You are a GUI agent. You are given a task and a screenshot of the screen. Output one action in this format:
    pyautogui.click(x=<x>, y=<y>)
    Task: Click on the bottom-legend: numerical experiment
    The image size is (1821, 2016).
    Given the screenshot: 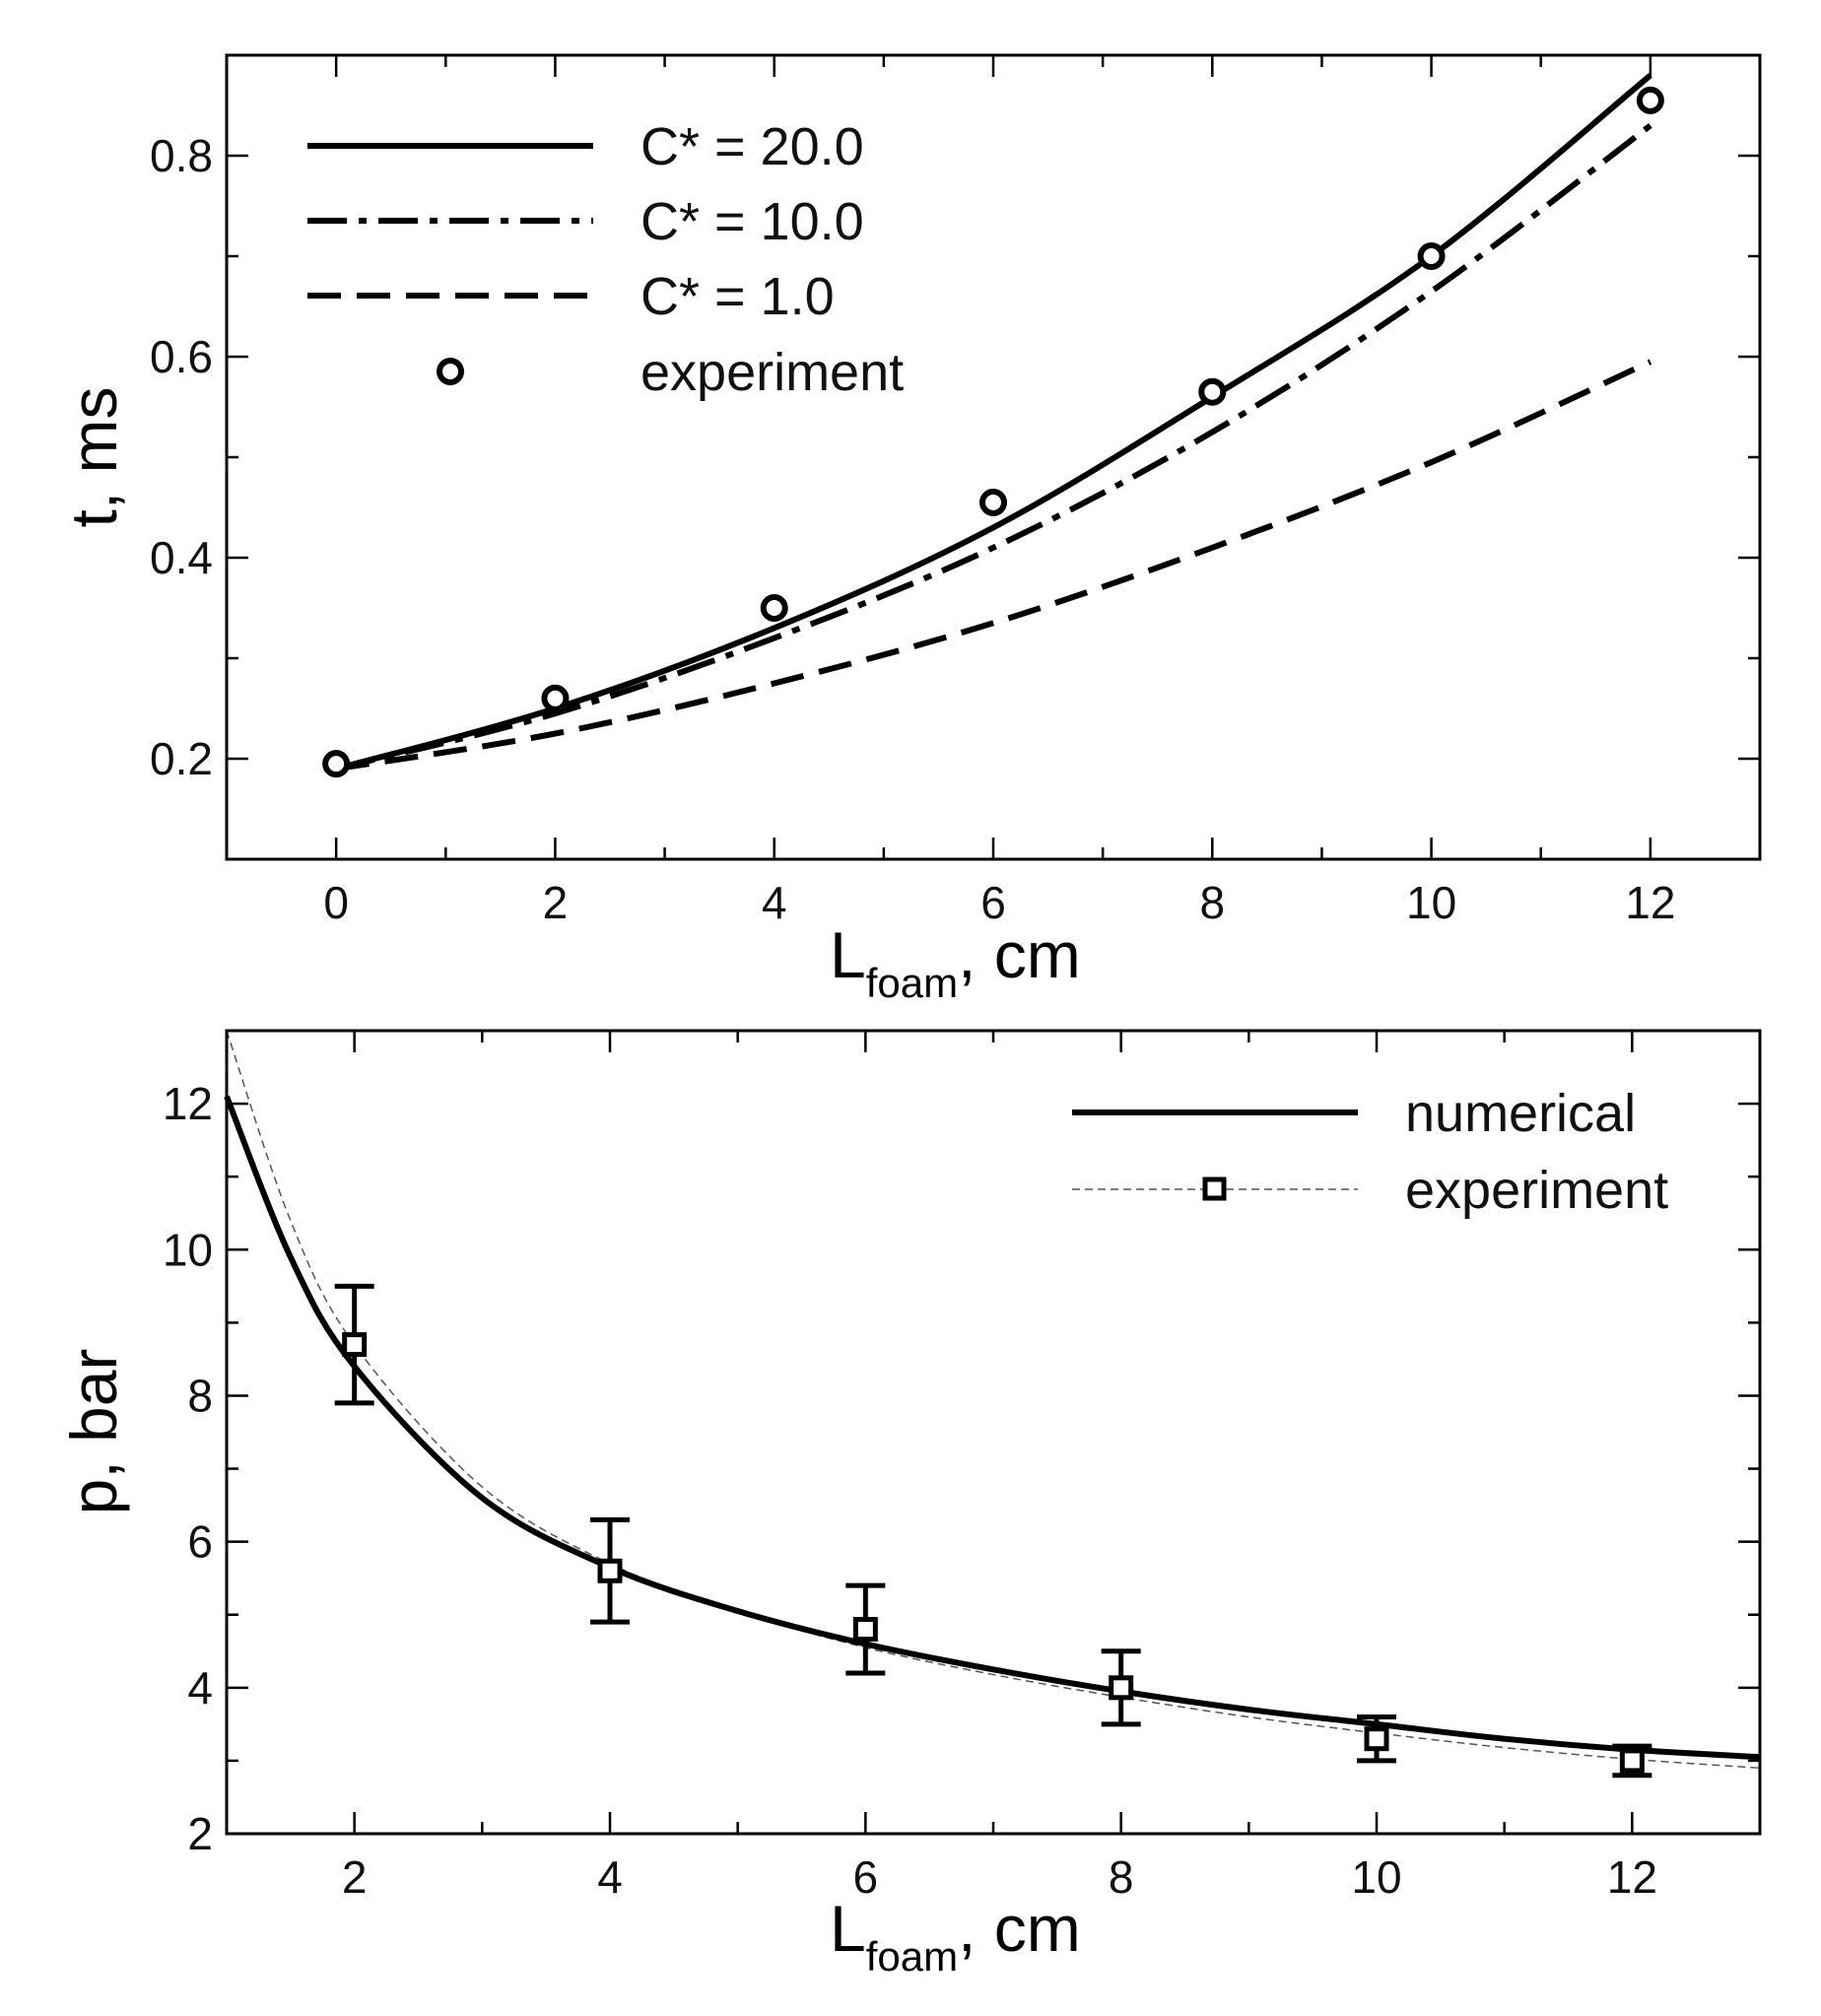 What is the action you would take?
    pyautogui.click(x=1370, y=1152)
    